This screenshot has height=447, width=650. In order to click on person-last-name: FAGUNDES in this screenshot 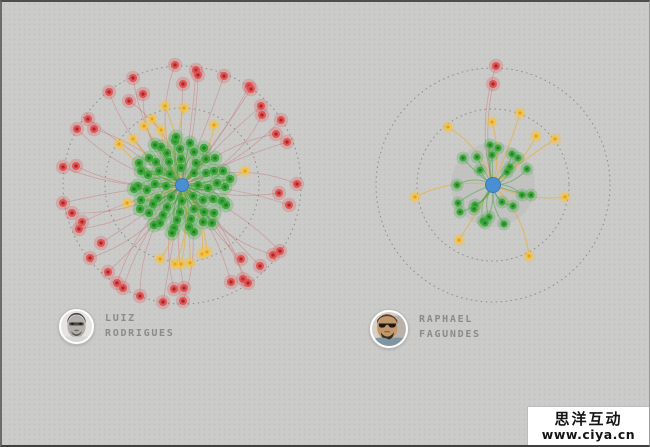, I will do `click(450, 334)`.